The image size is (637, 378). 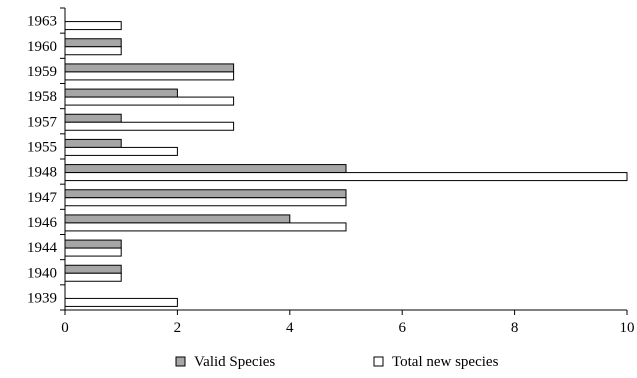 What do you see at coordinates (205, 227) in the screenshot?
I see `bar-total-1946` at bounding box center [205, 227].